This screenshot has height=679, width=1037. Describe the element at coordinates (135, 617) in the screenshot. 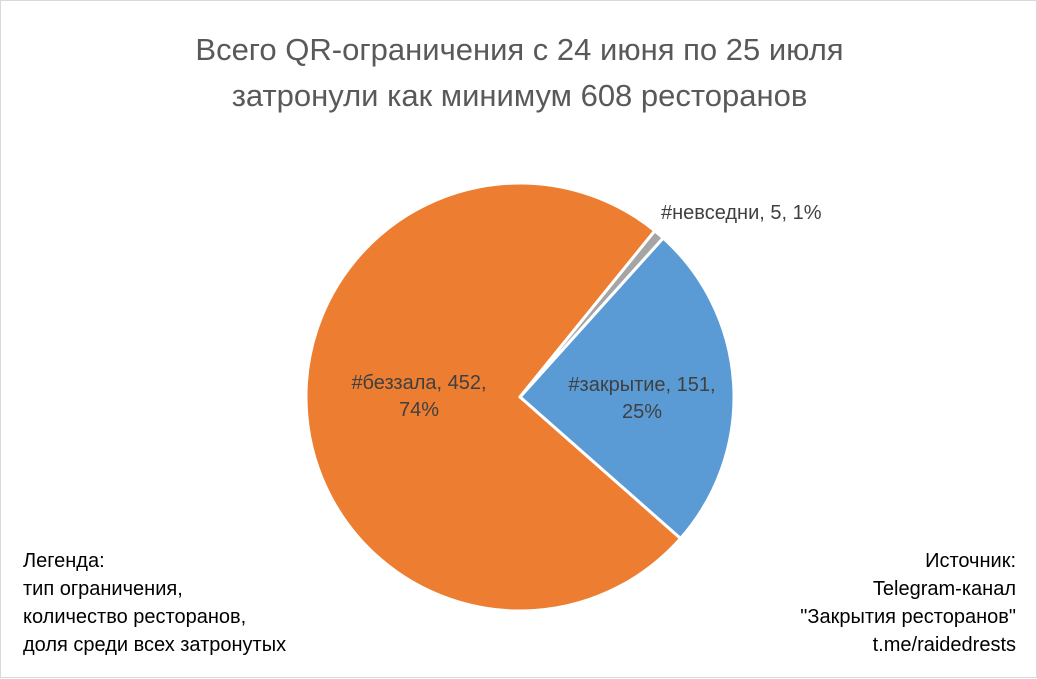

I see `legend-note-line-3: количество ресторанов,` at that location.